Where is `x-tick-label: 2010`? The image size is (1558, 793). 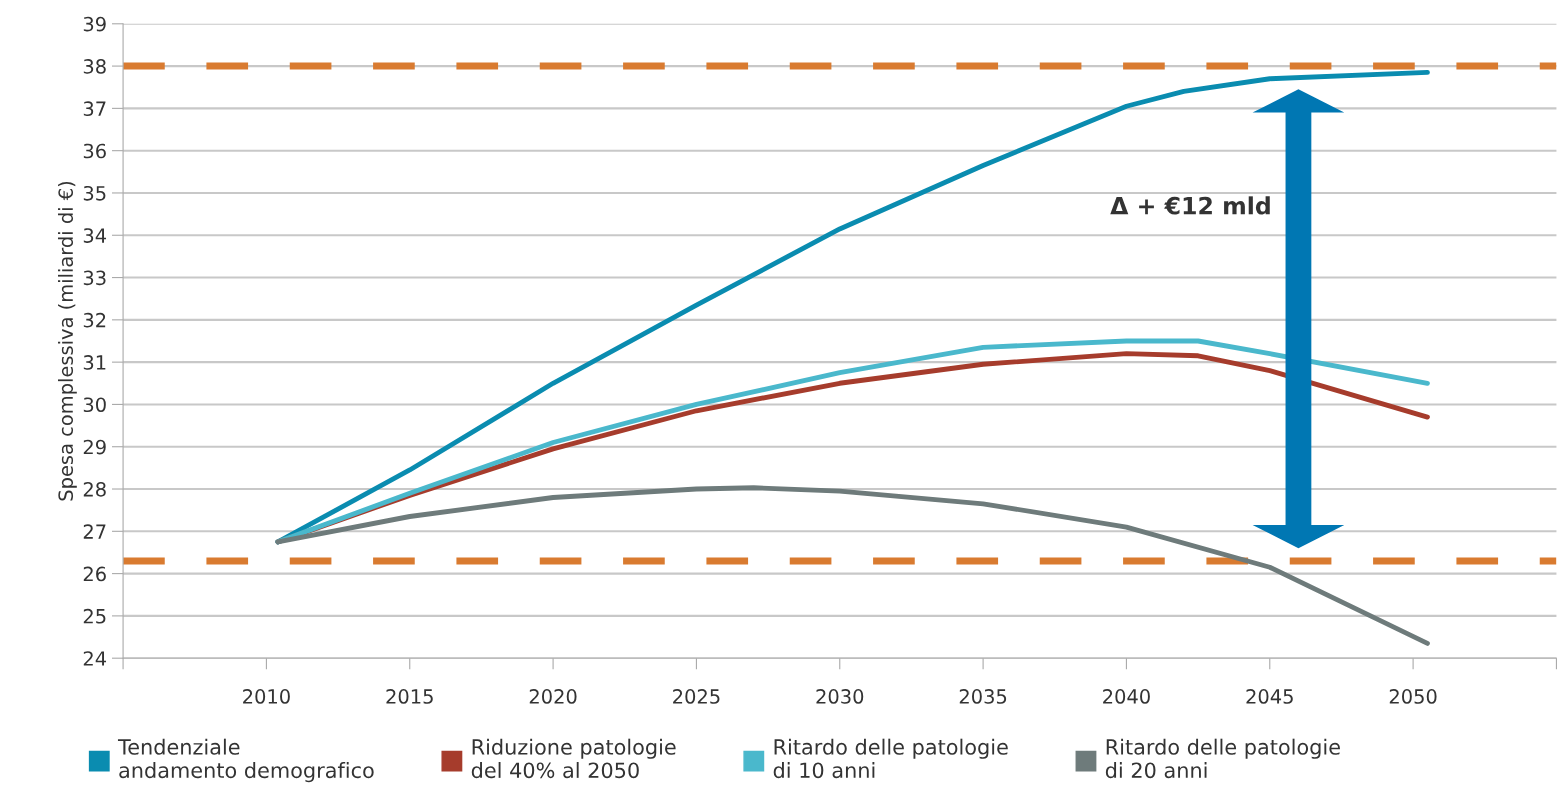 x-tick-label: 2010 is located at coordinates (266, 696).